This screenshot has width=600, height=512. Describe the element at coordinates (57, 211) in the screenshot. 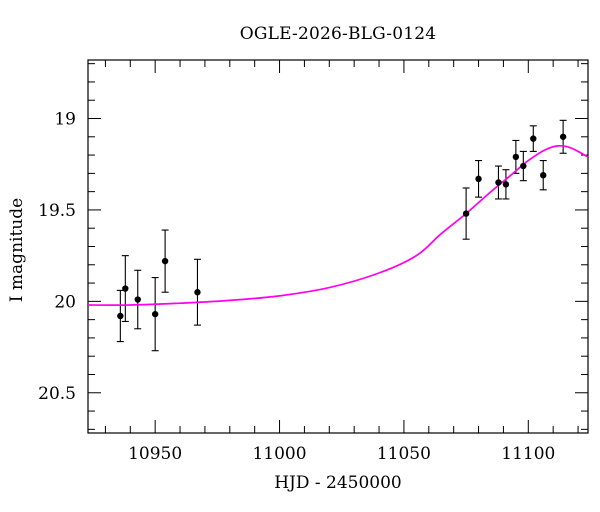

I see `y-tick-label: 19.5` at that location.